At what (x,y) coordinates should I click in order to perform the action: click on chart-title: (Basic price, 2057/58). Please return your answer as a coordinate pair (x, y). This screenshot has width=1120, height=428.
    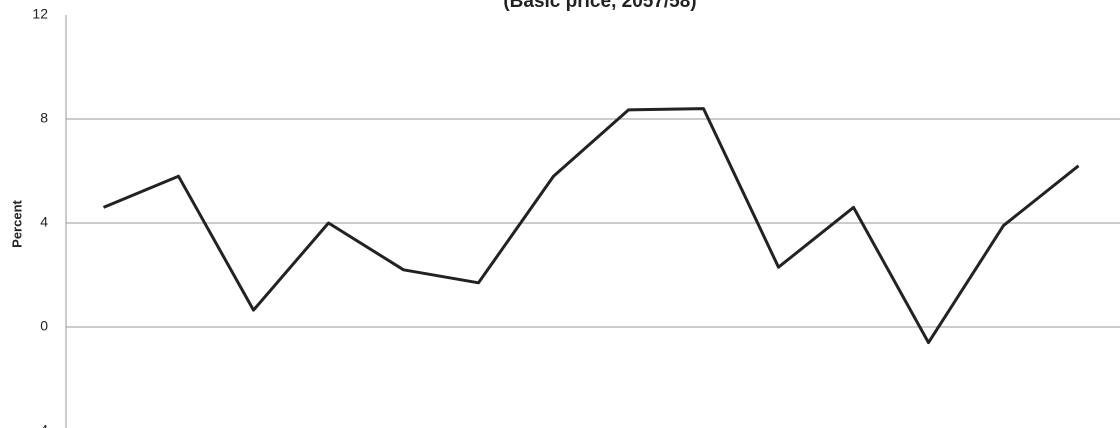
    Looking at the image, I should click on (599, 6).